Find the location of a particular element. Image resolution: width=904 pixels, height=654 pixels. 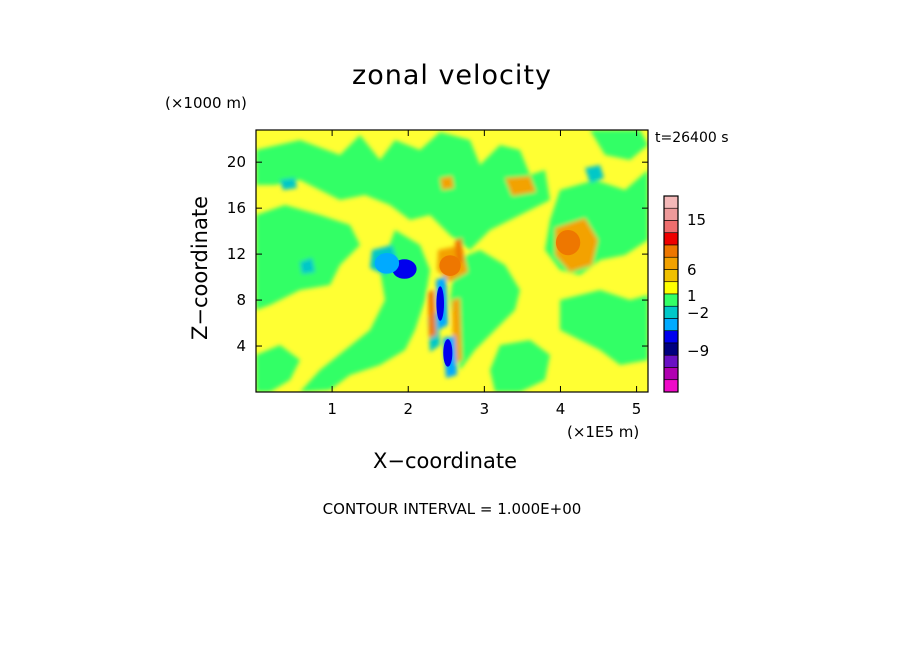

z-axis-units: (×1000 m) is located at coordinates (206, 103).